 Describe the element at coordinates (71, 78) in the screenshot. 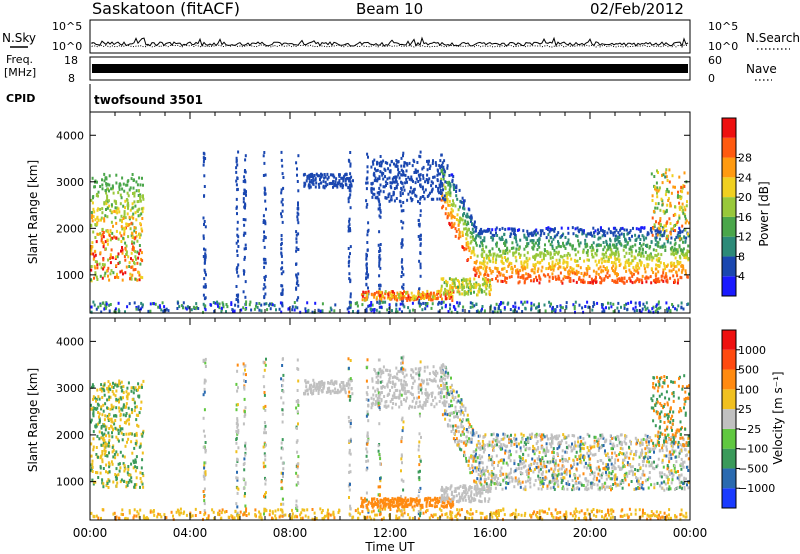

I see `freq-left-tick-bottom: 8` at that location.